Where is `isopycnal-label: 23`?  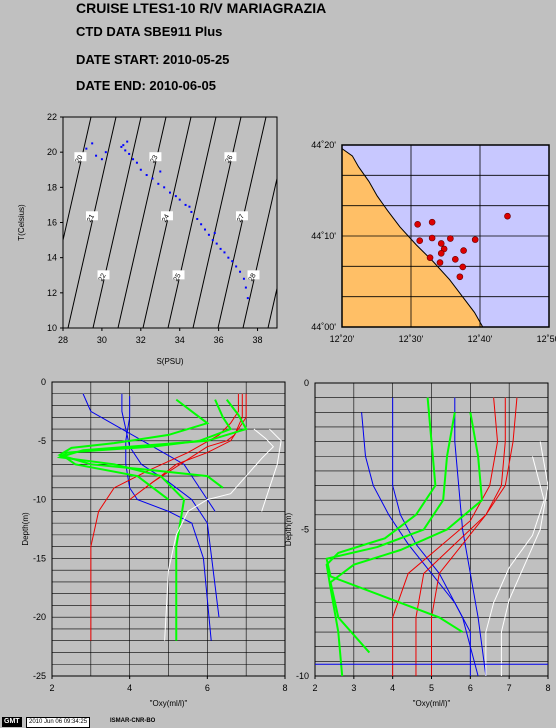 isopycnal-label: 23 is located at coordinates (155, 159).